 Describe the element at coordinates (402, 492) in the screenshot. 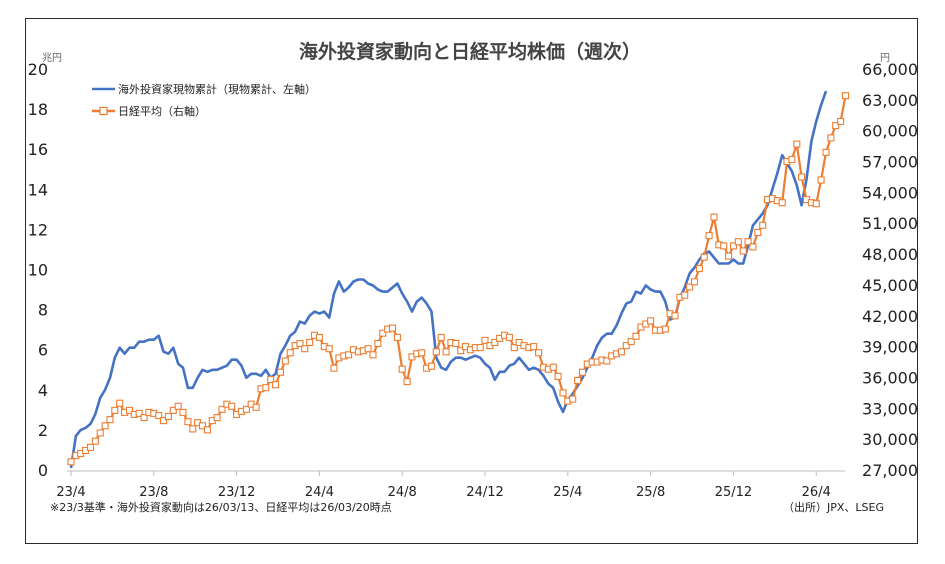

I see `x-tick-label: 24/8` at that location.